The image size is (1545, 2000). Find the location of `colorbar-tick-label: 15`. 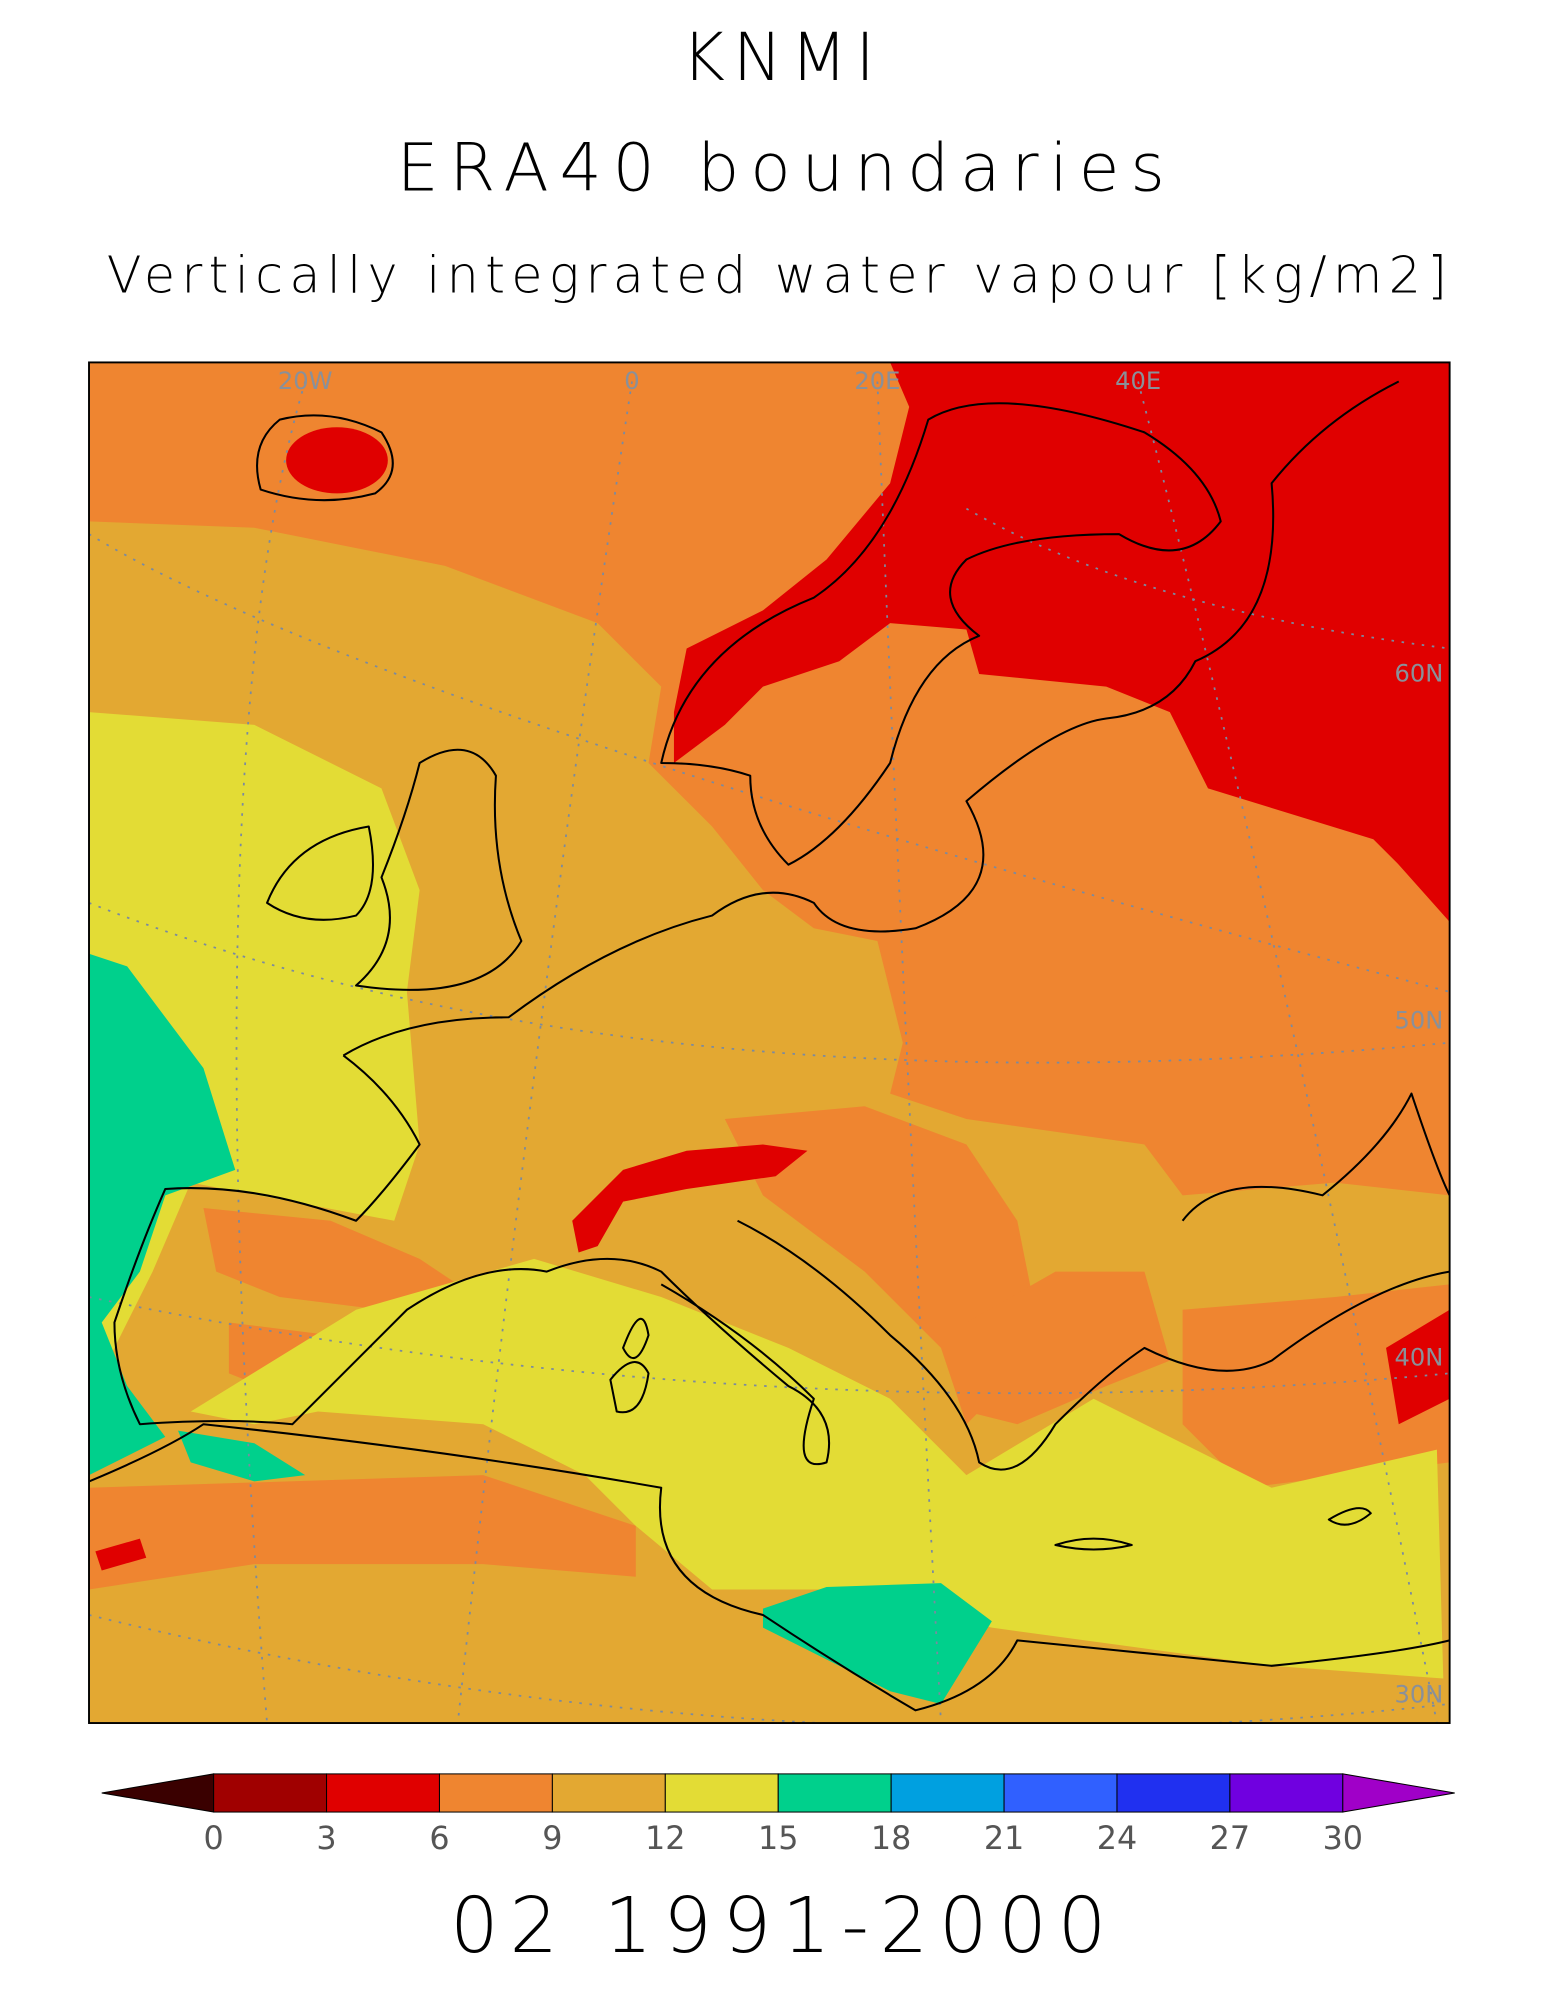

colorbar-tick-label: 15 is located at coordinates (778, 1838).